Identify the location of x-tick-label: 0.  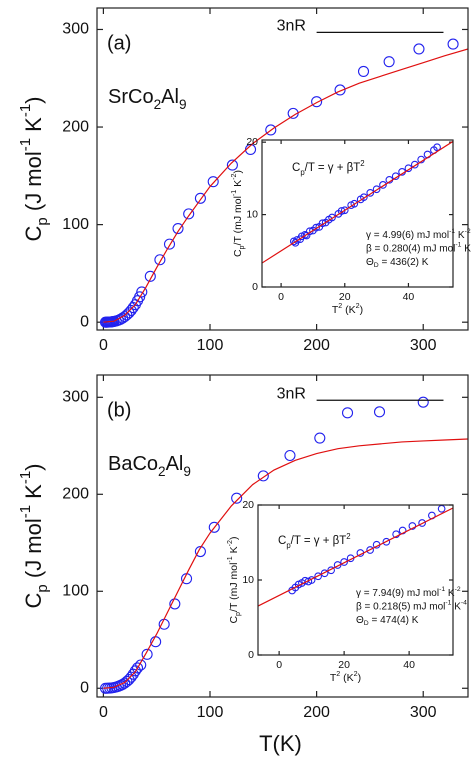
(281, 297).